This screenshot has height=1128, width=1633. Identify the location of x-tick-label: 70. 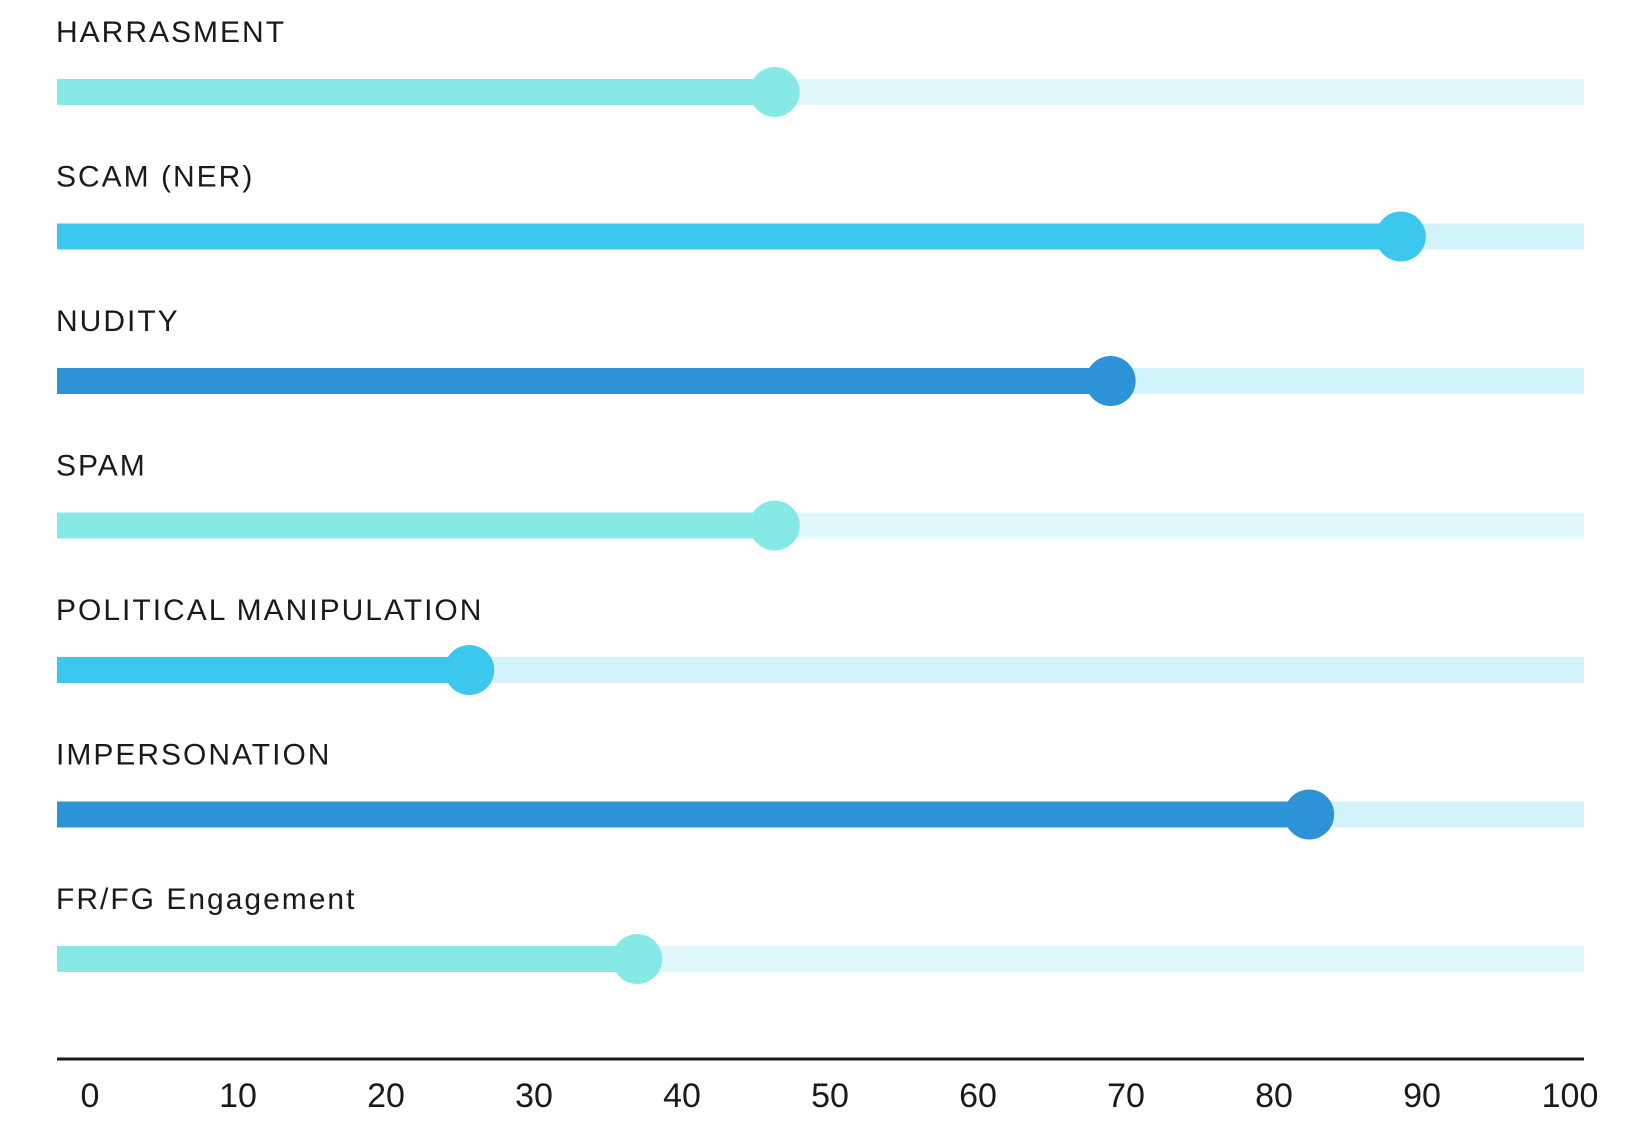
(1126, 1096).